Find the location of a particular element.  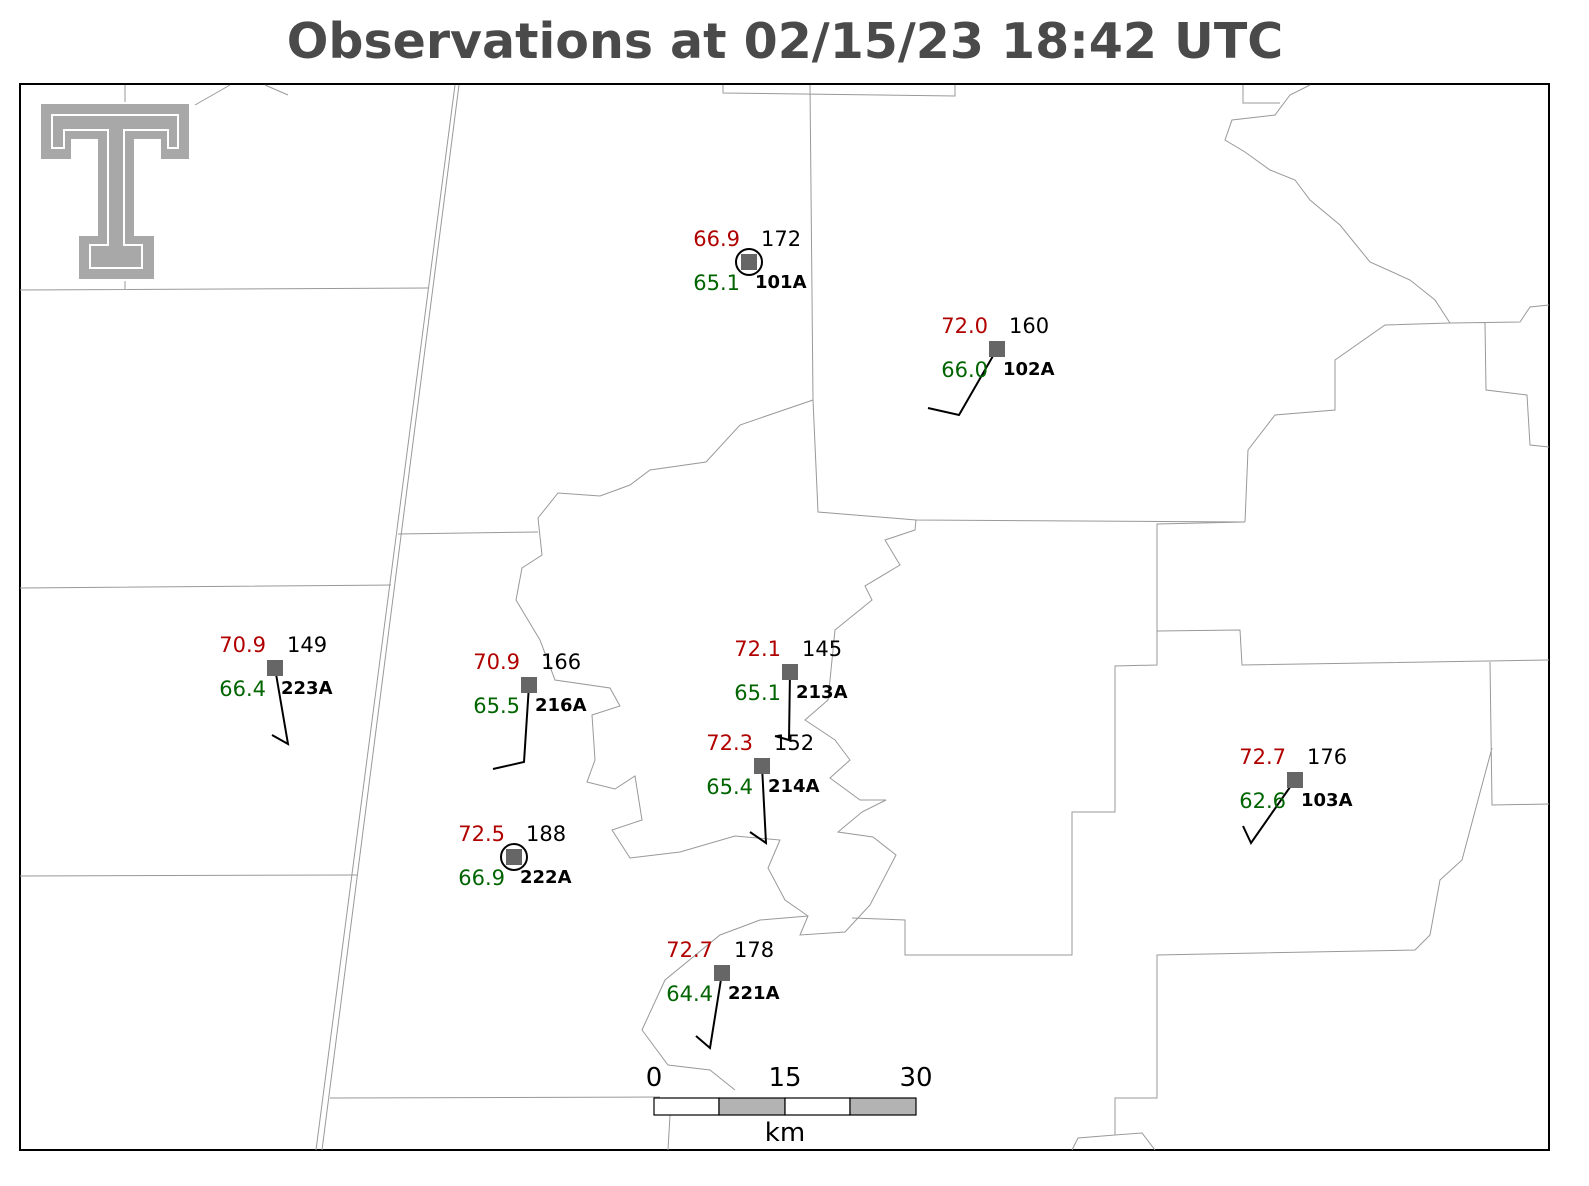

temperature: 72.0 is located at coordinates (964, 326).